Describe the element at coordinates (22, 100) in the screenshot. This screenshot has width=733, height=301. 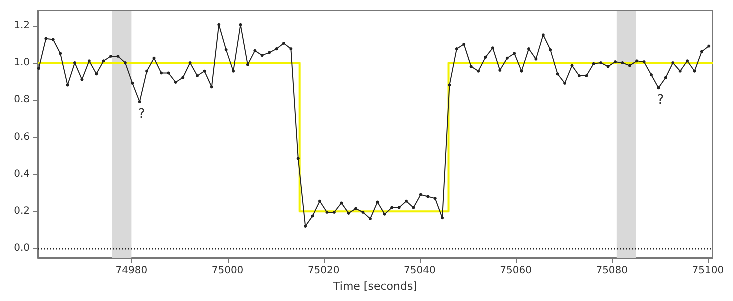
I see `y-tick-label: 0.8` at that location.